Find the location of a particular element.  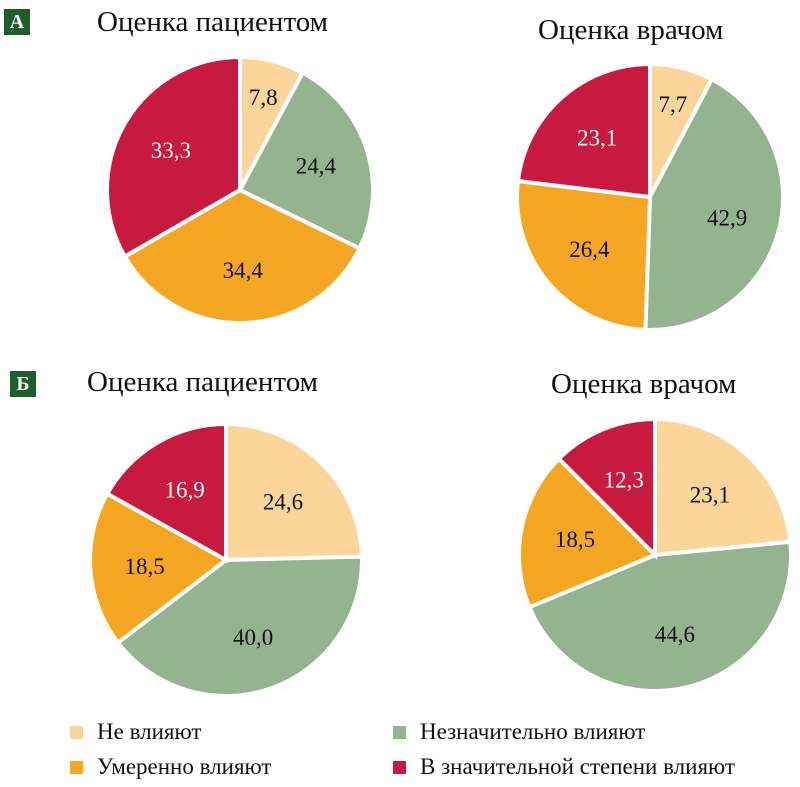

data-label: 12,3 is located at coordinates (624, 480).